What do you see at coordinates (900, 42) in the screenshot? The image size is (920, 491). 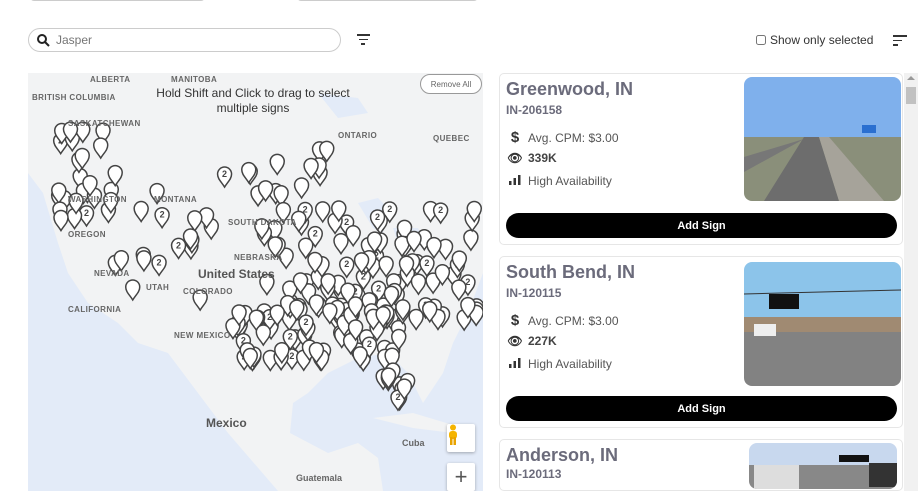 I see `sort-icon` at bounding box center [900, 42].